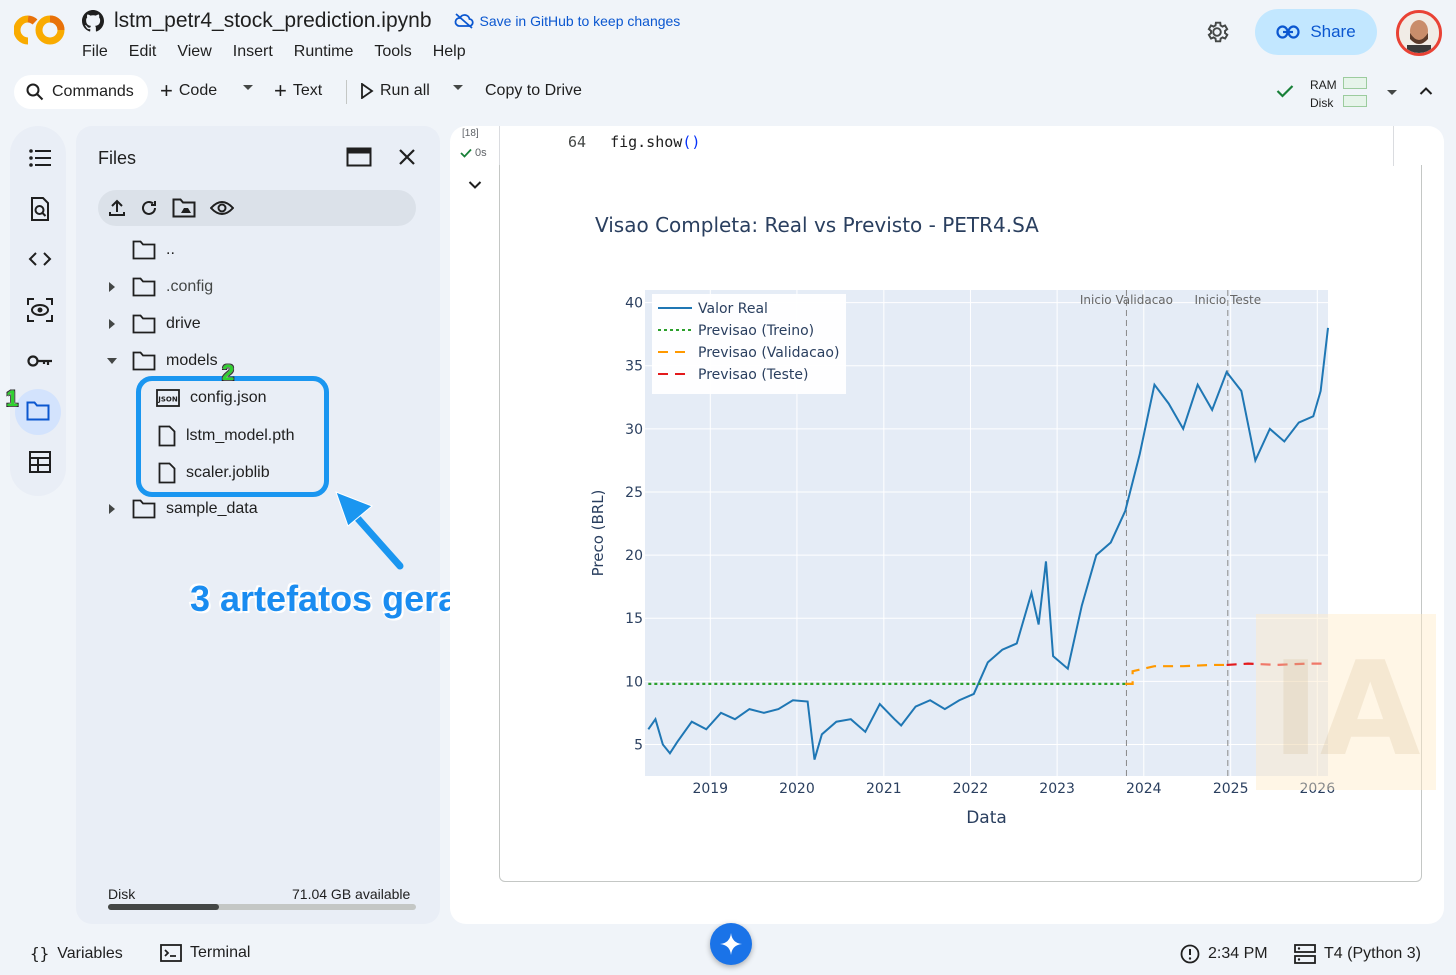 This screenshot has height=975, width=1456. Describe the element at coordinates (117, 208) in the screenshot. I see `upload-icon` at that location.